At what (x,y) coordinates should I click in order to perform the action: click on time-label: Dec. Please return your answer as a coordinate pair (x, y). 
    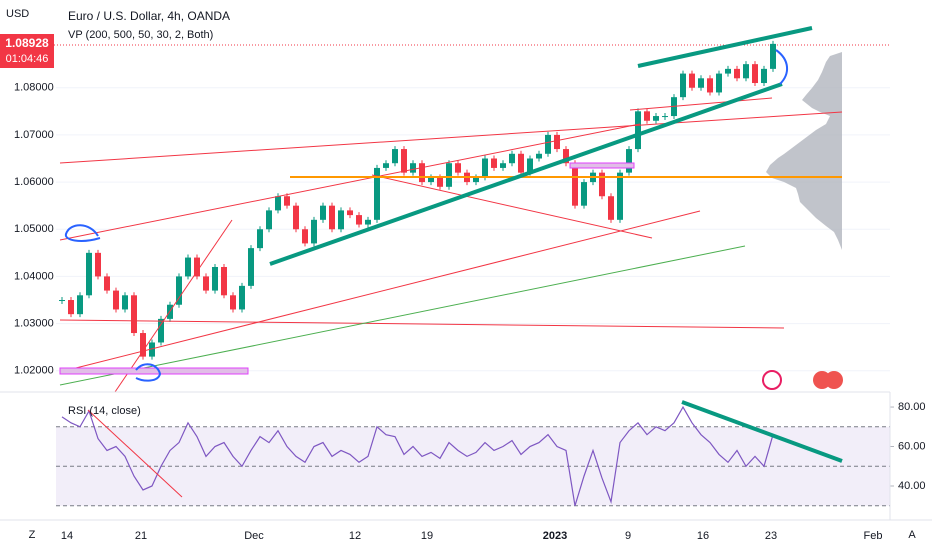
    Looking at the image, I should click on (254, 536).